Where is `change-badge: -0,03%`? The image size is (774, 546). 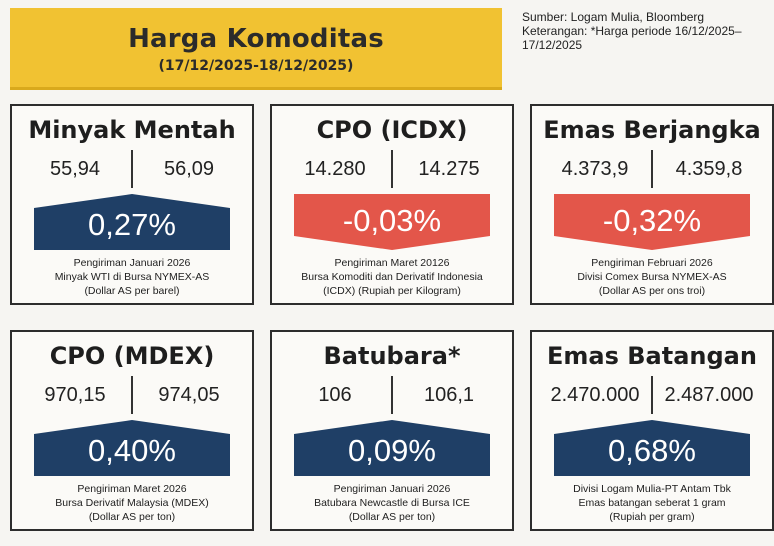
change-badge: -0,03% is located at coordinates (392, 222).